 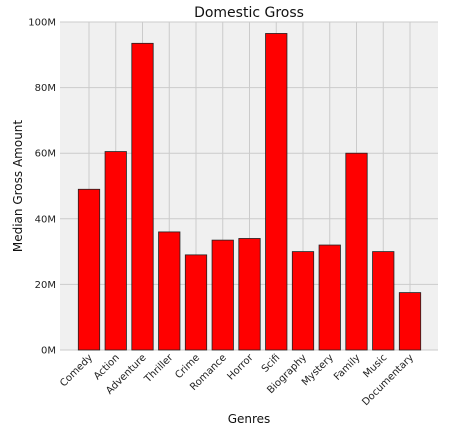 What do you see at coordinates (329, 297) in the screenshot?
I see `bar-mystery` at bounding box center [329, 297].